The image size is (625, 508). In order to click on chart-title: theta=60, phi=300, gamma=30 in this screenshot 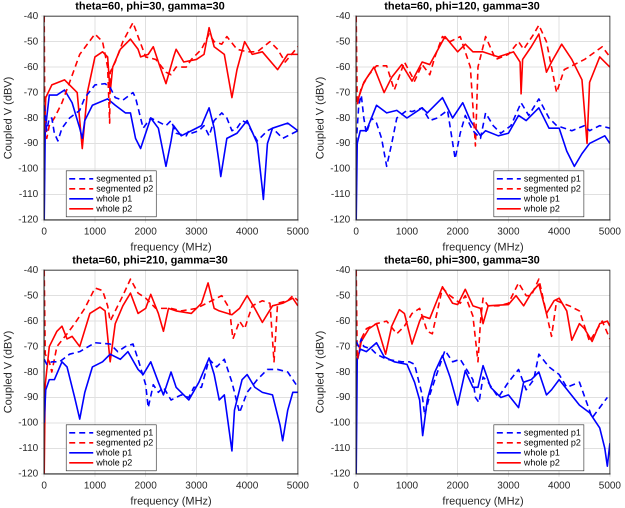, I will do `click(462, 260)`.